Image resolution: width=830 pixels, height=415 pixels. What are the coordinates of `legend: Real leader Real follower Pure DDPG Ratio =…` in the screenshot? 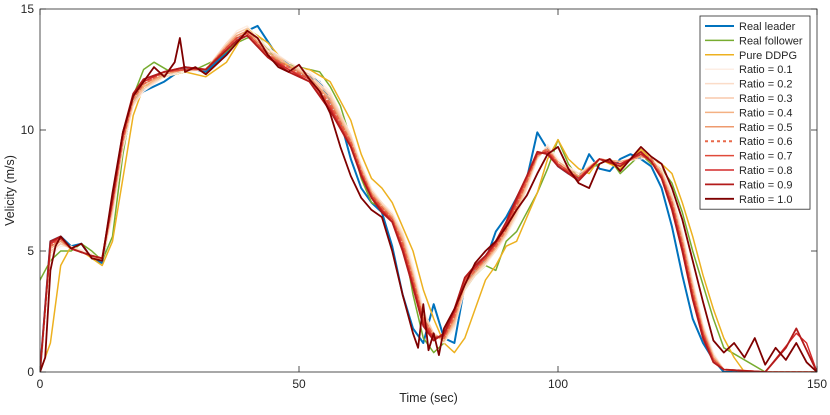 It's located at (755, 112).